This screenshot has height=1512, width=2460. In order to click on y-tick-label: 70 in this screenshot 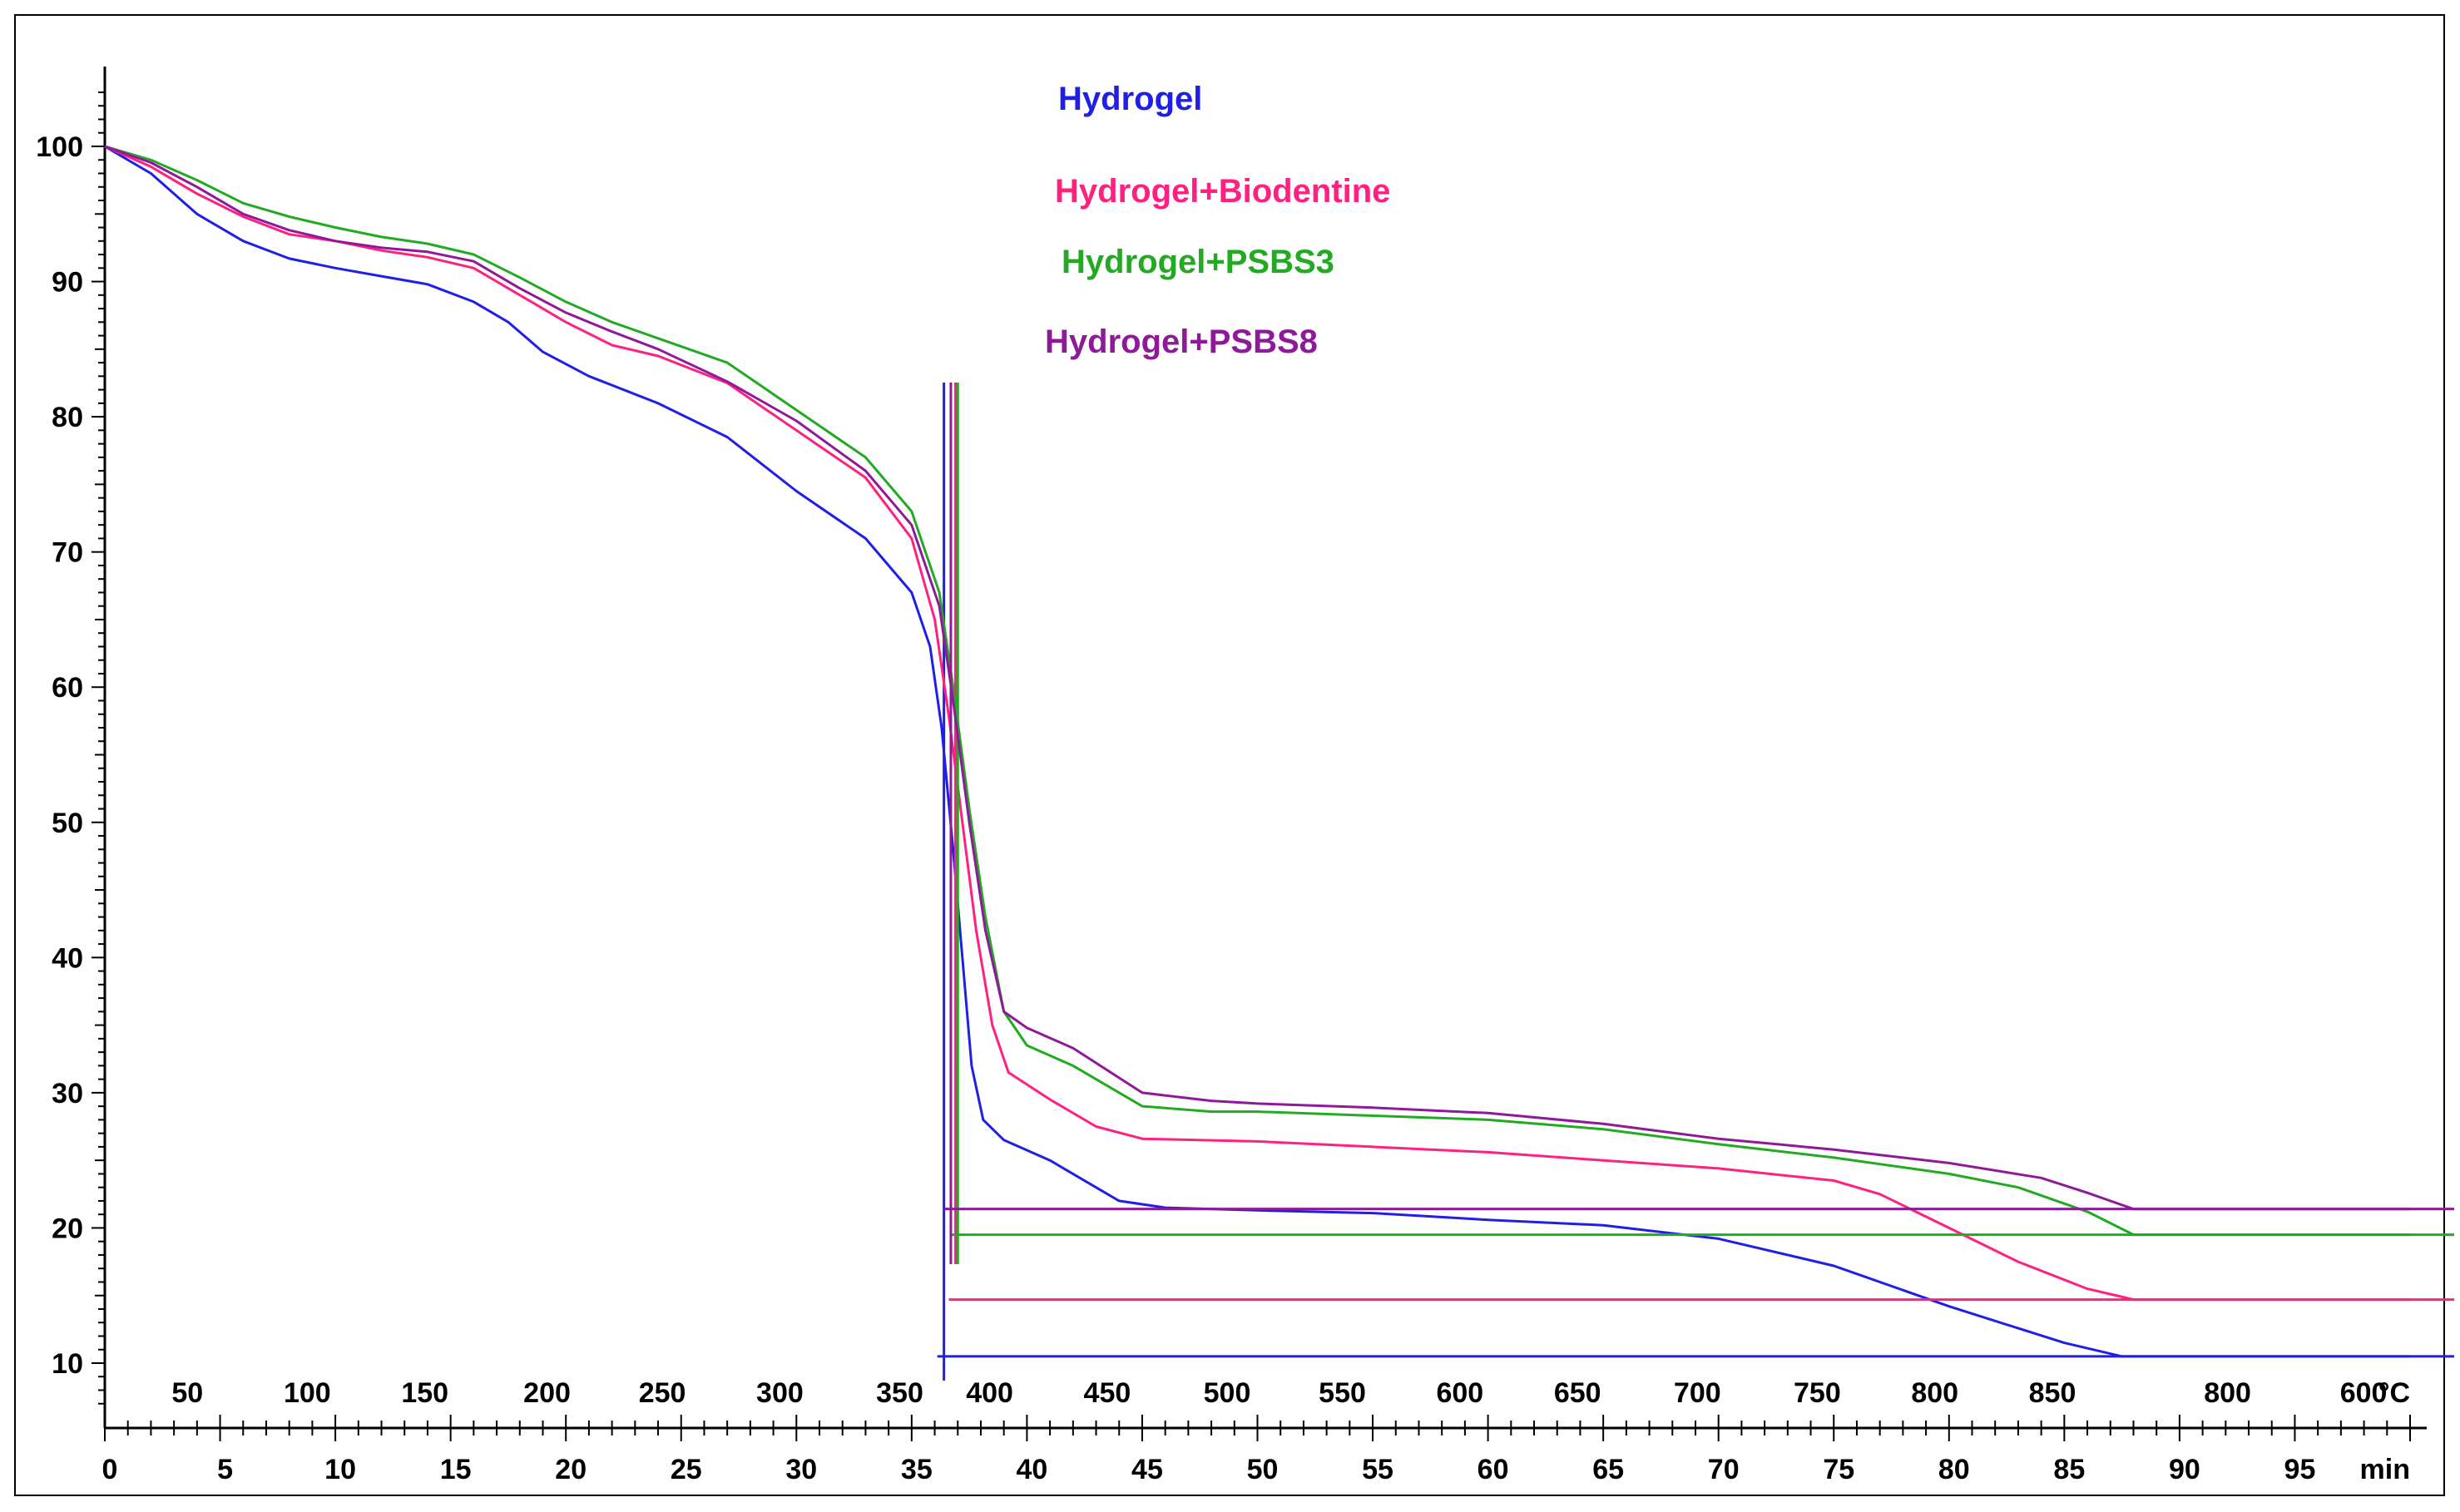, I will do `click(67, 553)`.